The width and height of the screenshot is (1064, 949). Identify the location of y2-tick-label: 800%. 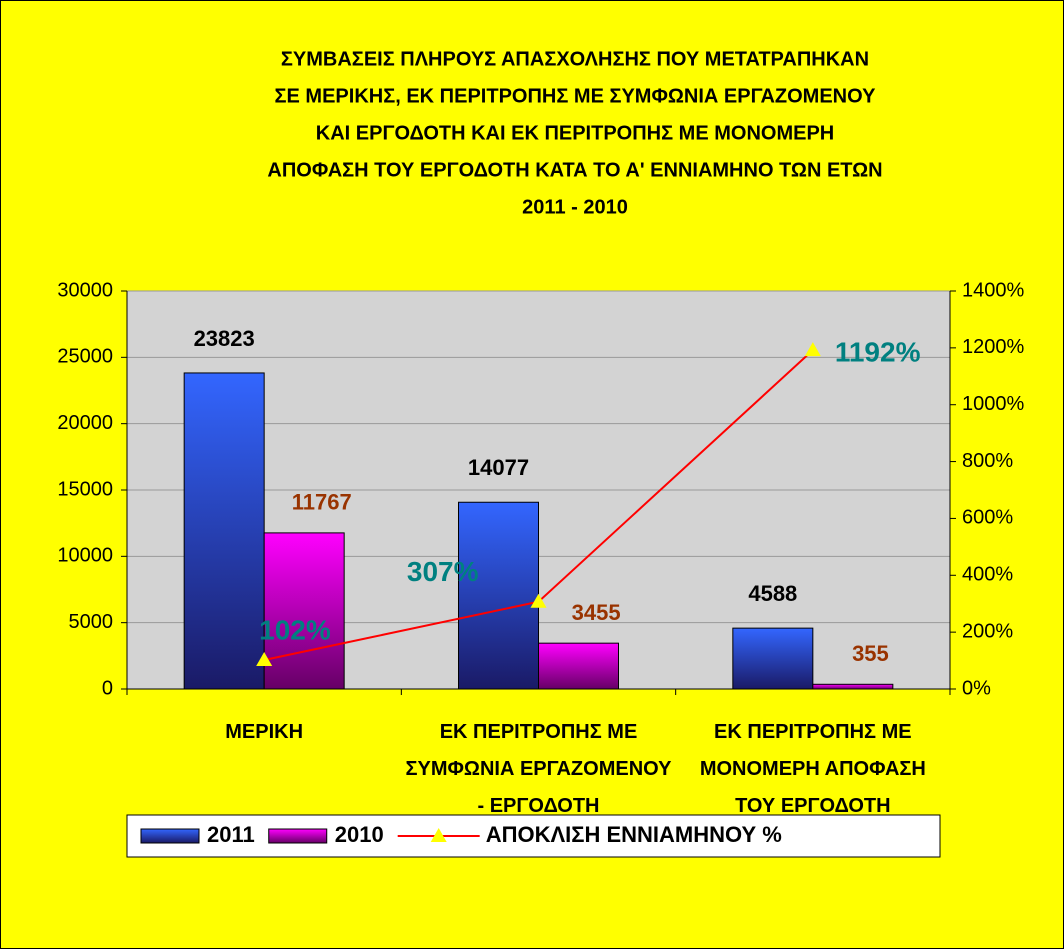
(987, 461).